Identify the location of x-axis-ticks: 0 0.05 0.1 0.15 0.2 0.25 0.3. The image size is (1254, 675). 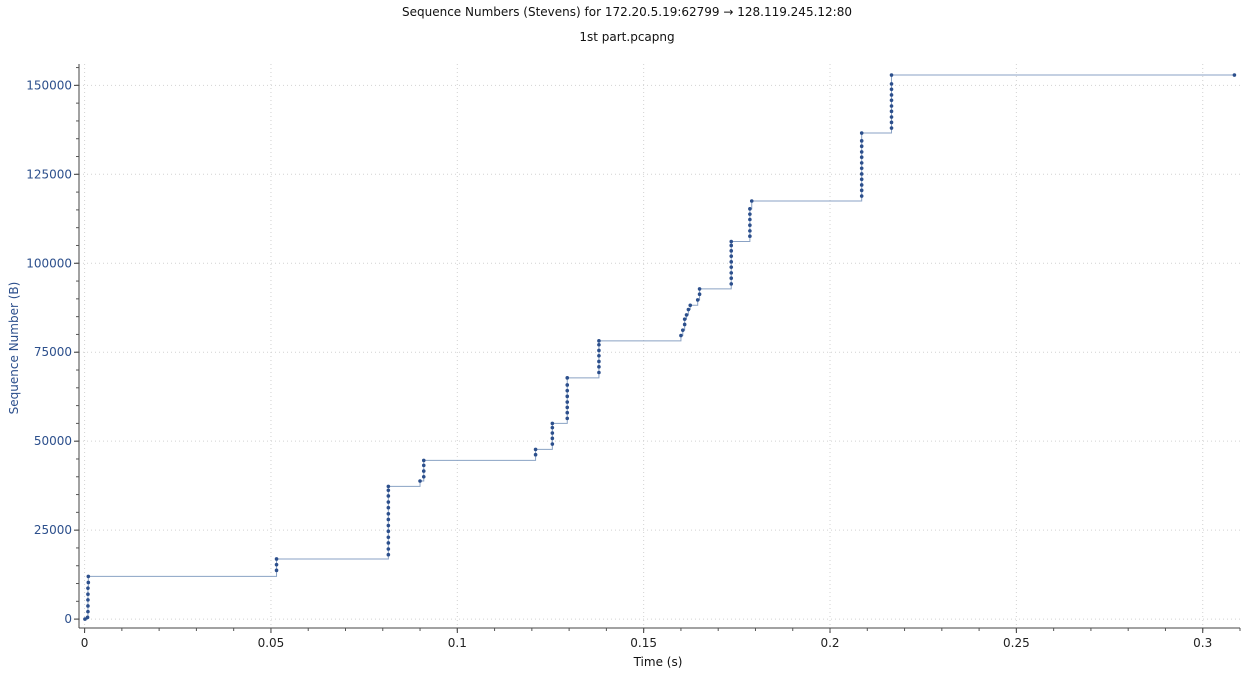
(661, 639).